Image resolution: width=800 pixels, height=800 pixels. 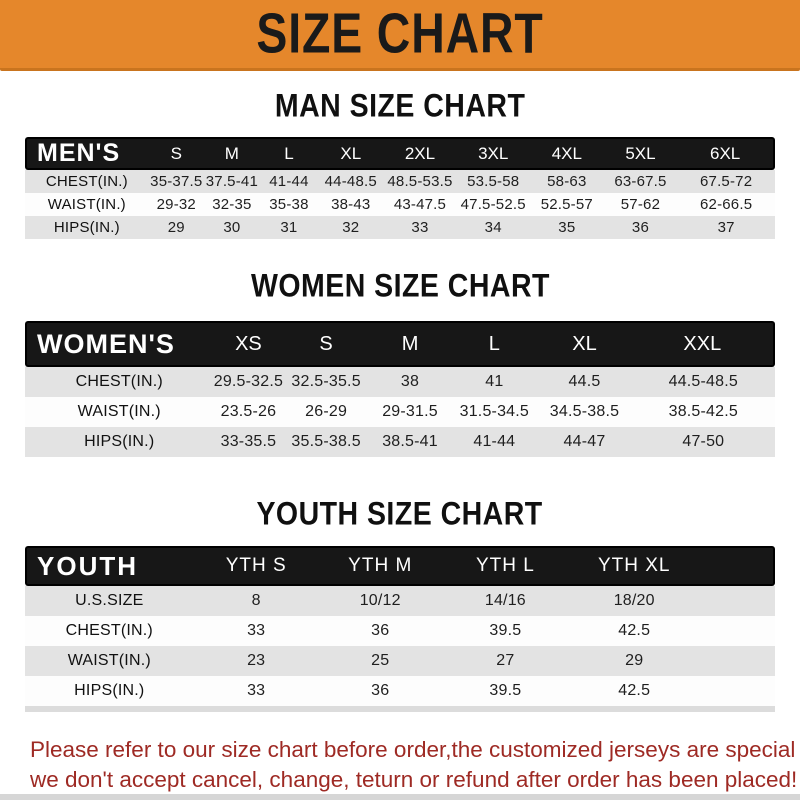 What do you see at coordinates (400, 105) in the screenshot?
I see `mens-section-title-text: MAN SIZE CHART` at bounding box center [400, 105].